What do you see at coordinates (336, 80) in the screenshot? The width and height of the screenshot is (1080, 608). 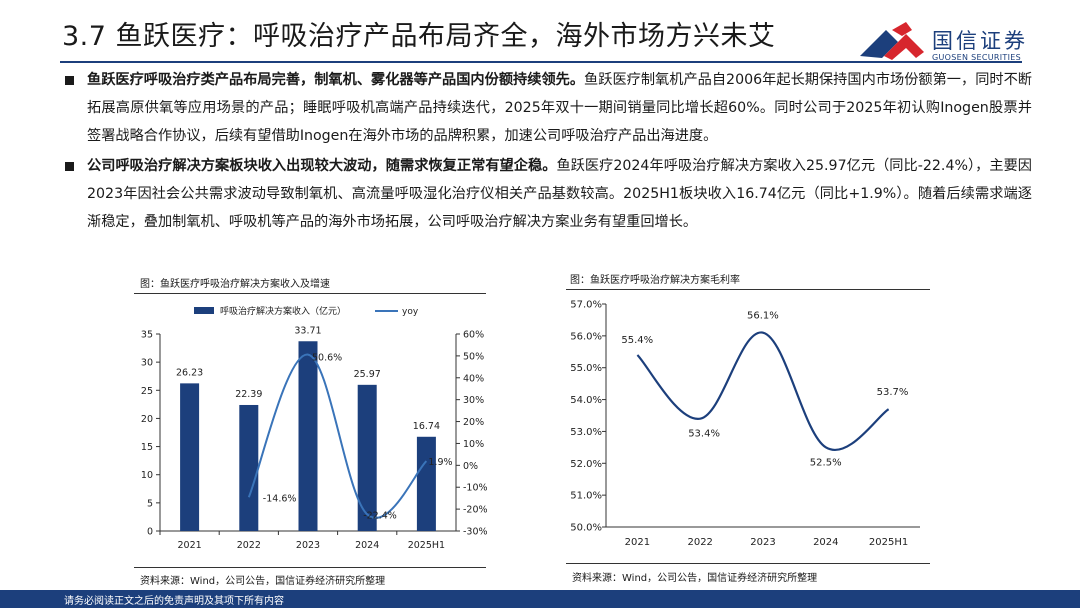 I see `bullet-1-lead: 鱼跃医疗呼吸治疗类产品布局完善，制氧机、雾化器等产品国内份额持续领先。` at bounding box center [336, 80].